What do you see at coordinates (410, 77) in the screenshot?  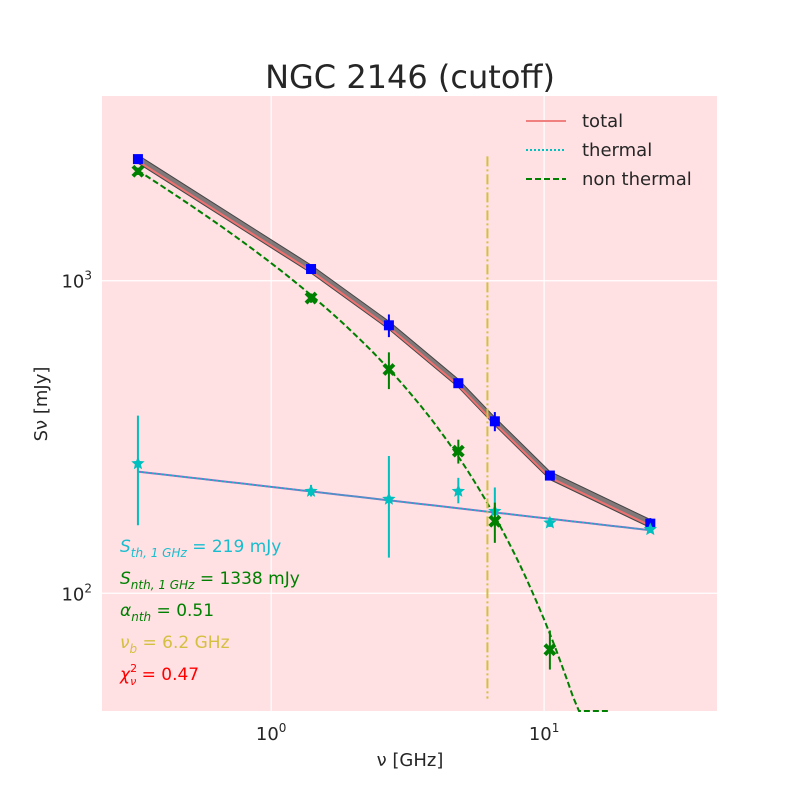 I see `chart-title: NGC 2146 (cutoff)` at bounding box center [410, 77].